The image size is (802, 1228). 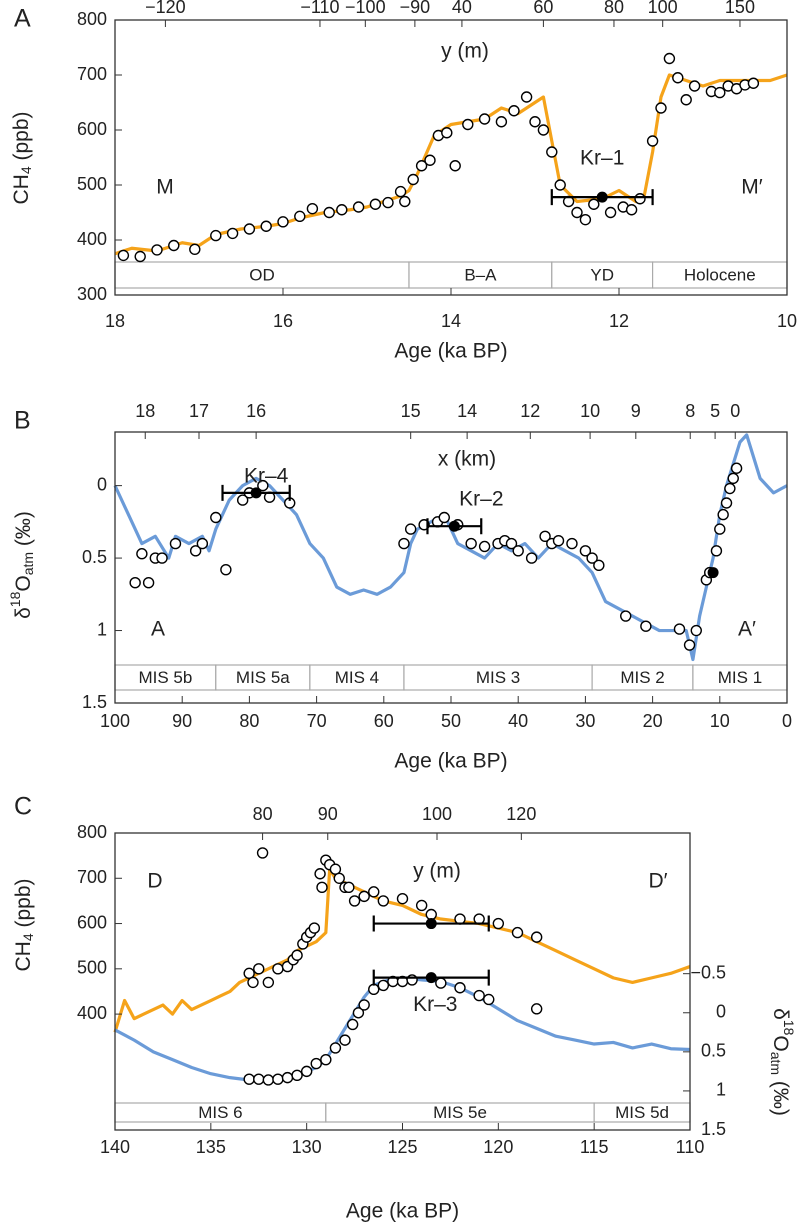 What do you see at coordinates (402, 1147) in the screenshot?
I see `x-tick-label: 125` at bounding box center [402, 1147].